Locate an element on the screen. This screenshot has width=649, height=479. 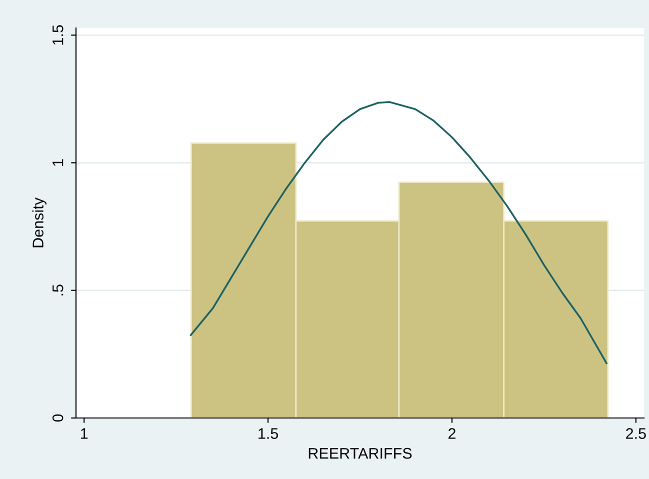
x-tick-label: 2.5 is located at coordinates (636, 433).